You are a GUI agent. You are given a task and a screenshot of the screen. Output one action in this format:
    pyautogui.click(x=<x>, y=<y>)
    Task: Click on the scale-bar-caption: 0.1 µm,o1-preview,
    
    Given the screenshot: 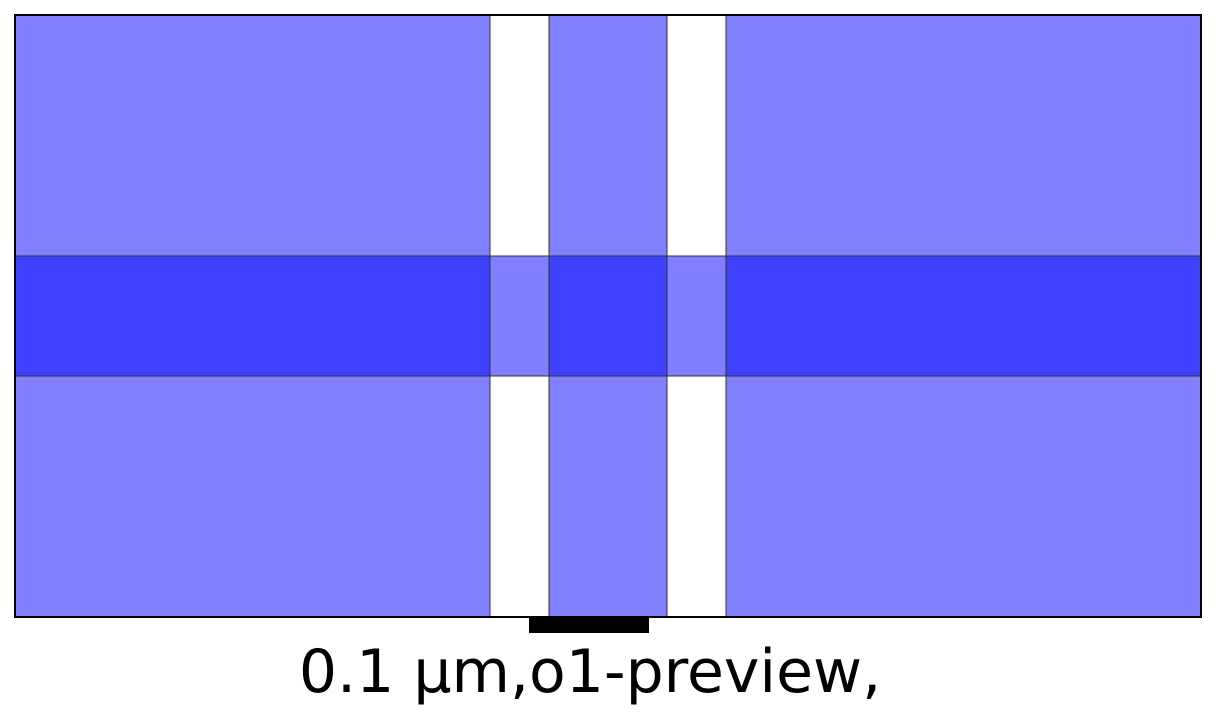 What is the action you would take?
    pyautogui.click(x=590, y=672)
    